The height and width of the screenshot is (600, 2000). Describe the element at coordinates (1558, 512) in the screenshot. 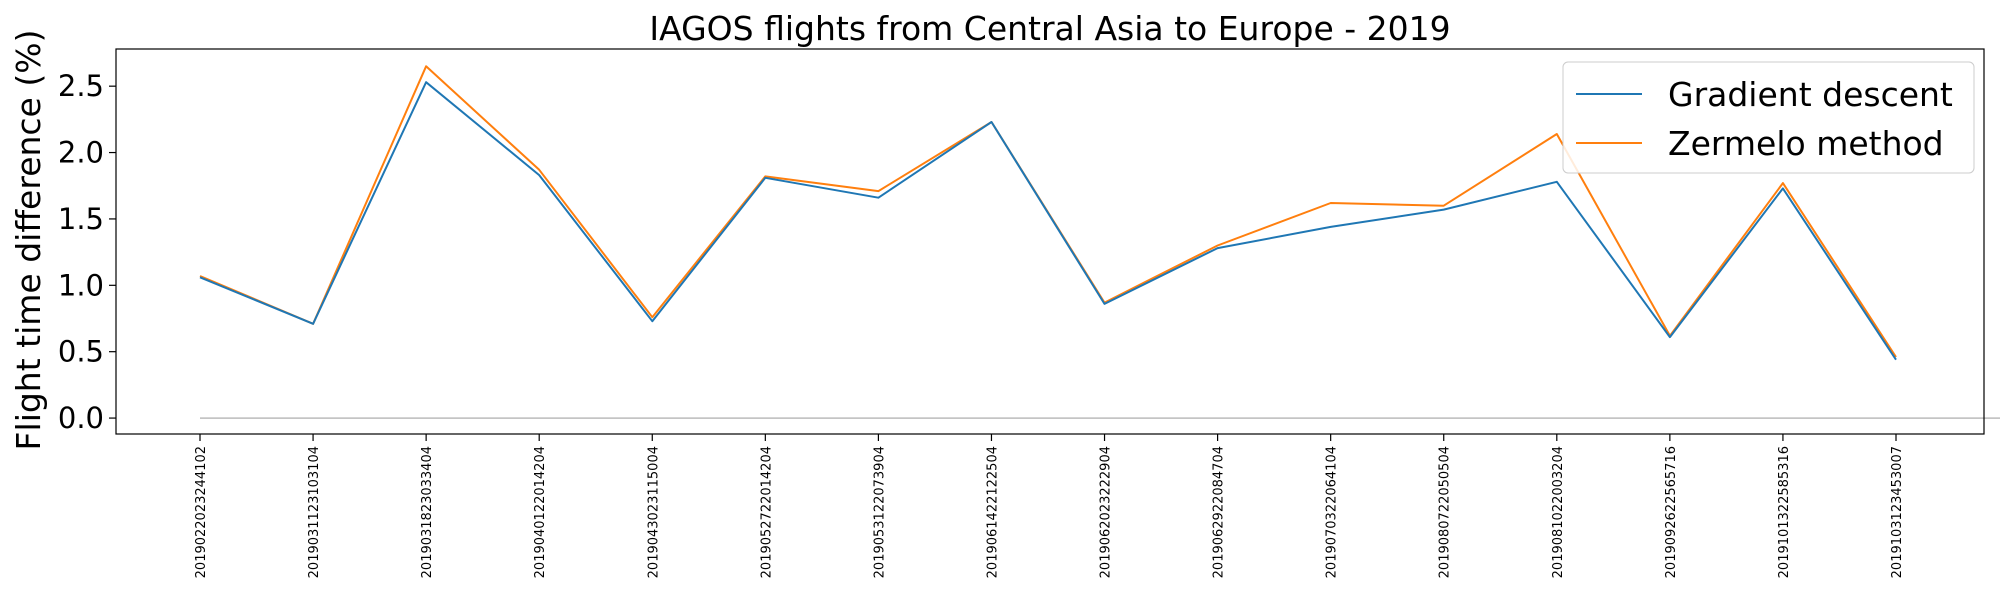

I see `x-tick-label: 2019081022003204` at that location.